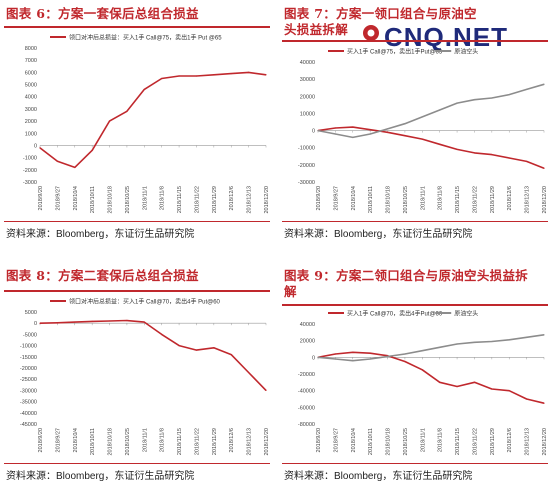 Image resolution: width=550 pixels, height=488 pixels. What do you see at coordinates (102, 275) in the screenshot?
I see `figure-title: 图表 8：方案二套保后总组合损益` at bounding box center [102, 275].